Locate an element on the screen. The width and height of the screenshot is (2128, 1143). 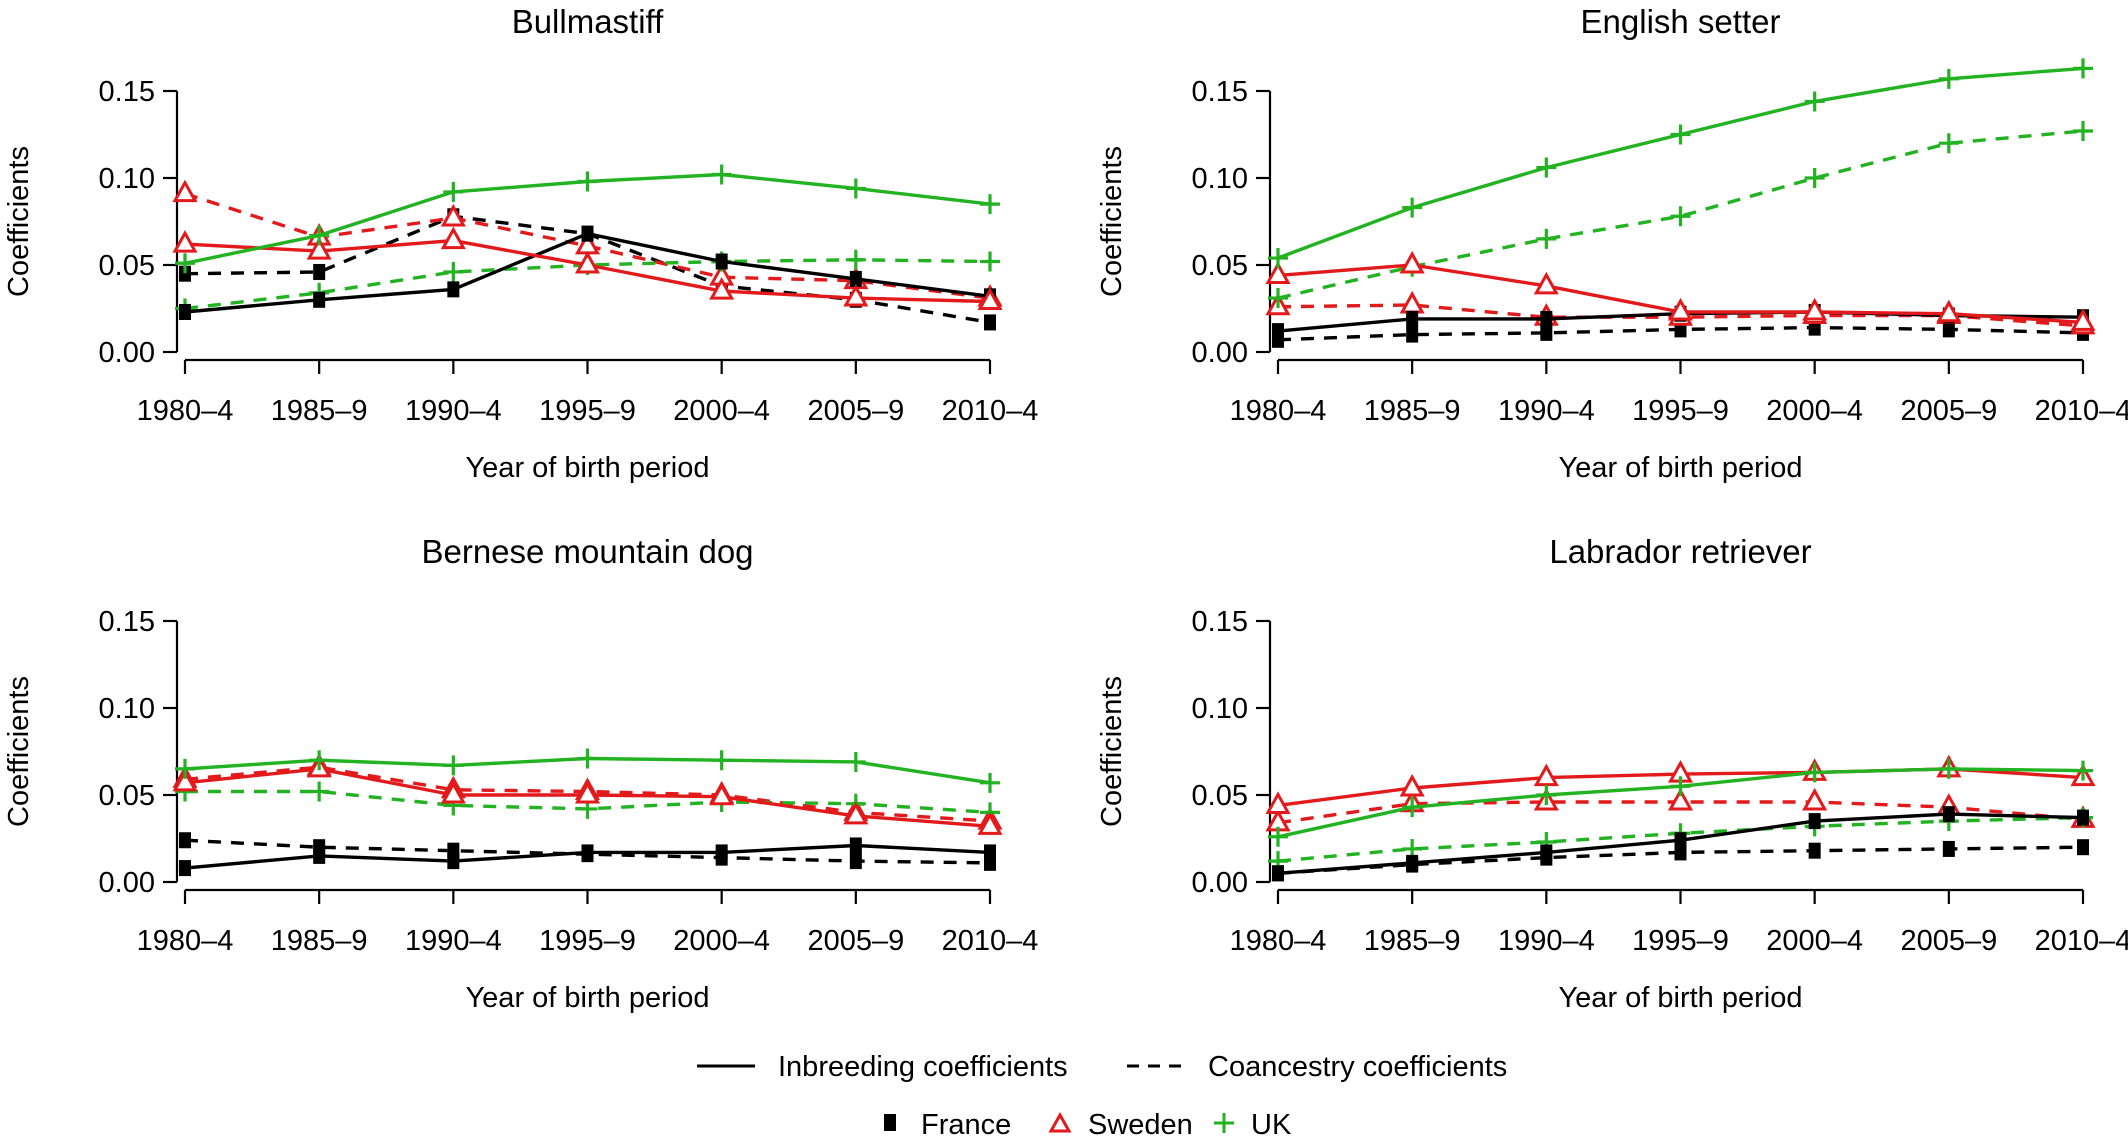
legend-sweden-label: Sweden is located at coordinates (1140, 1125).